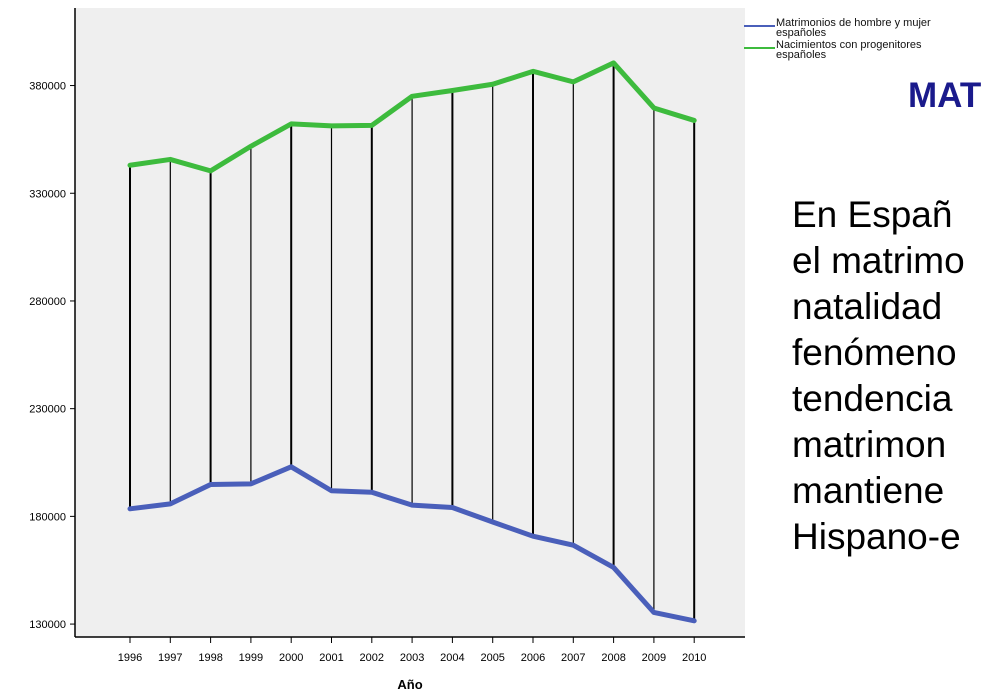 The height and width of the screenshot is (699, 992). Describe the element at coordinates (876, 536) in the screenshot. I see `slide-body-line: Hispano-e` at that location.